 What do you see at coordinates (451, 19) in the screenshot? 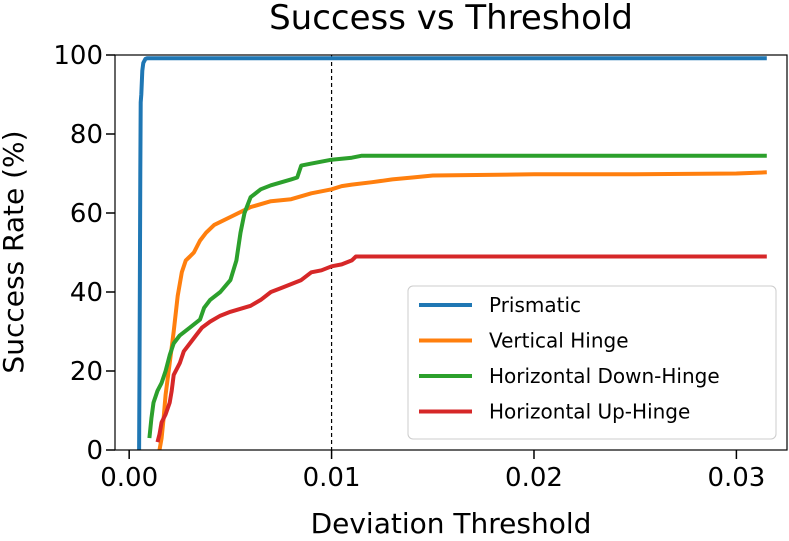
I see `chart-title: Success vs Threshold` at bounding box center [451, 19].